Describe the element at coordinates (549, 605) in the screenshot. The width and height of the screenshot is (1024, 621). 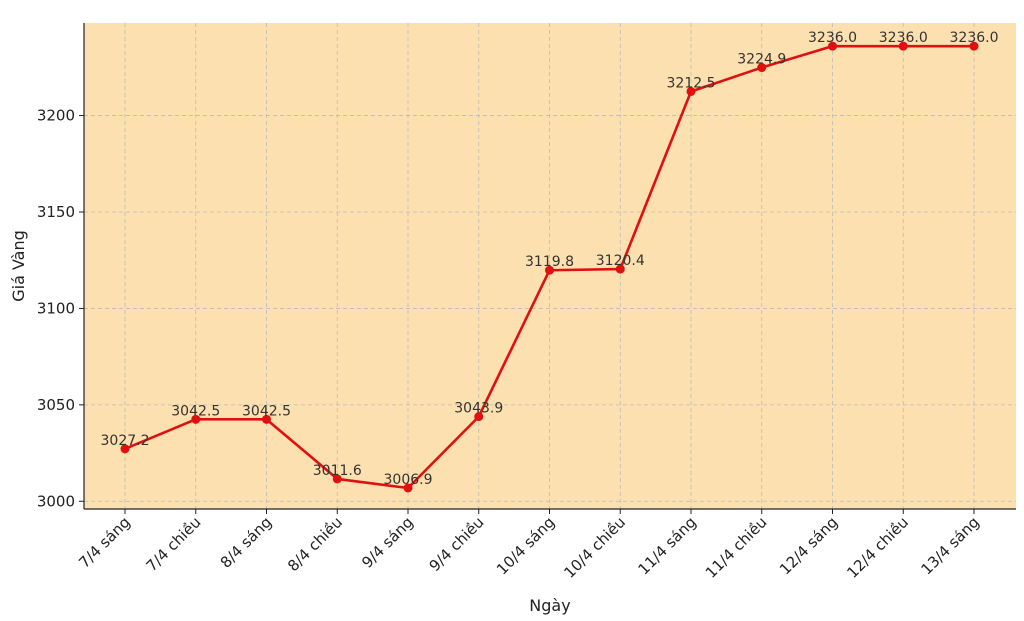
I see `x-axis-title: Ngày` at that location.